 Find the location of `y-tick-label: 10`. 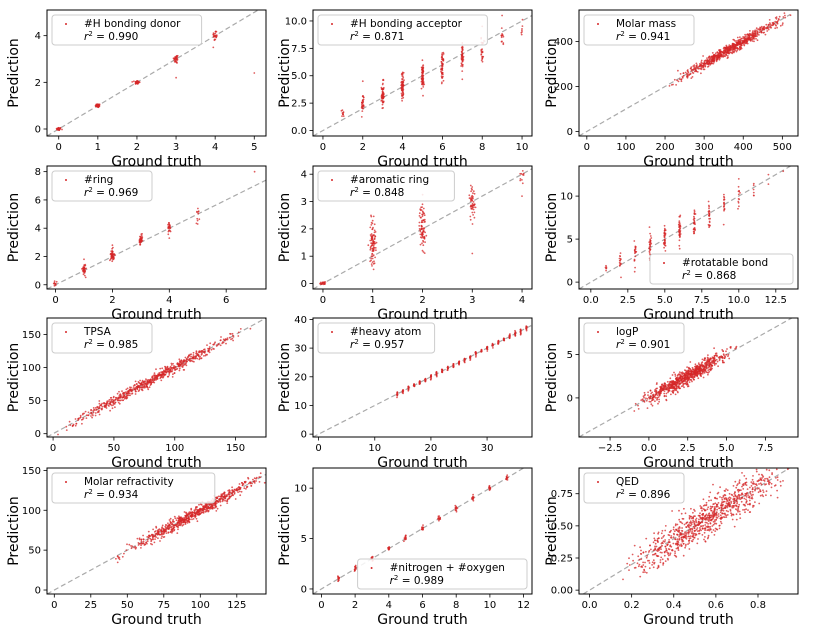

y-tick-label: 10 is located at coordinates (300, 406).